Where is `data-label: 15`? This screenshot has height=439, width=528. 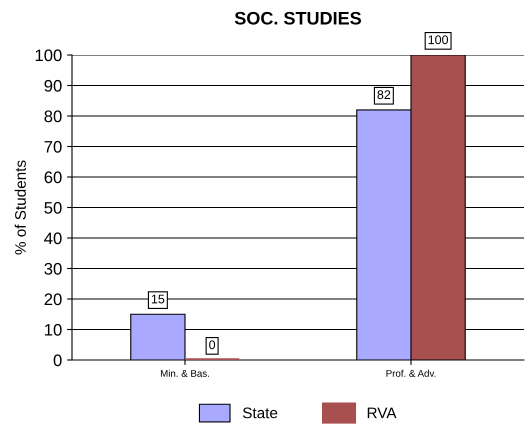 data-label: 15 is located at coordinates (158, 299).